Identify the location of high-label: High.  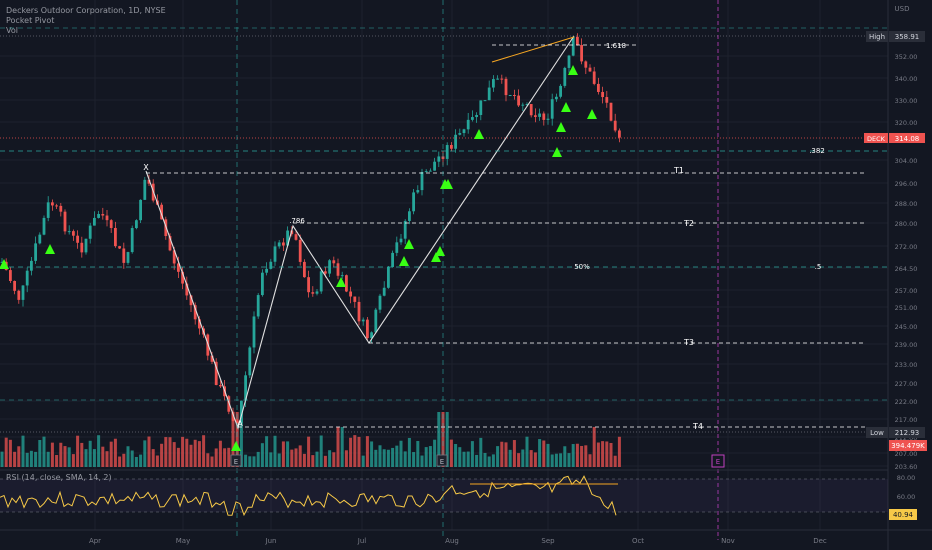
(877, 37).